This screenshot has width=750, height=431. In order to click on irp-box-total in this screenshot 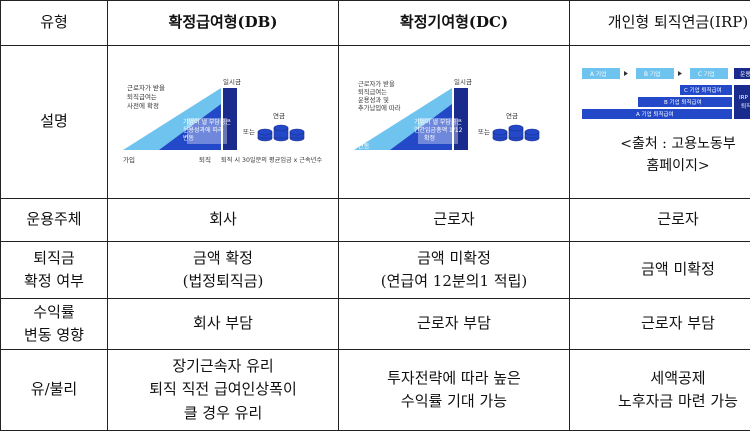, I will do `click(742, 102)`.